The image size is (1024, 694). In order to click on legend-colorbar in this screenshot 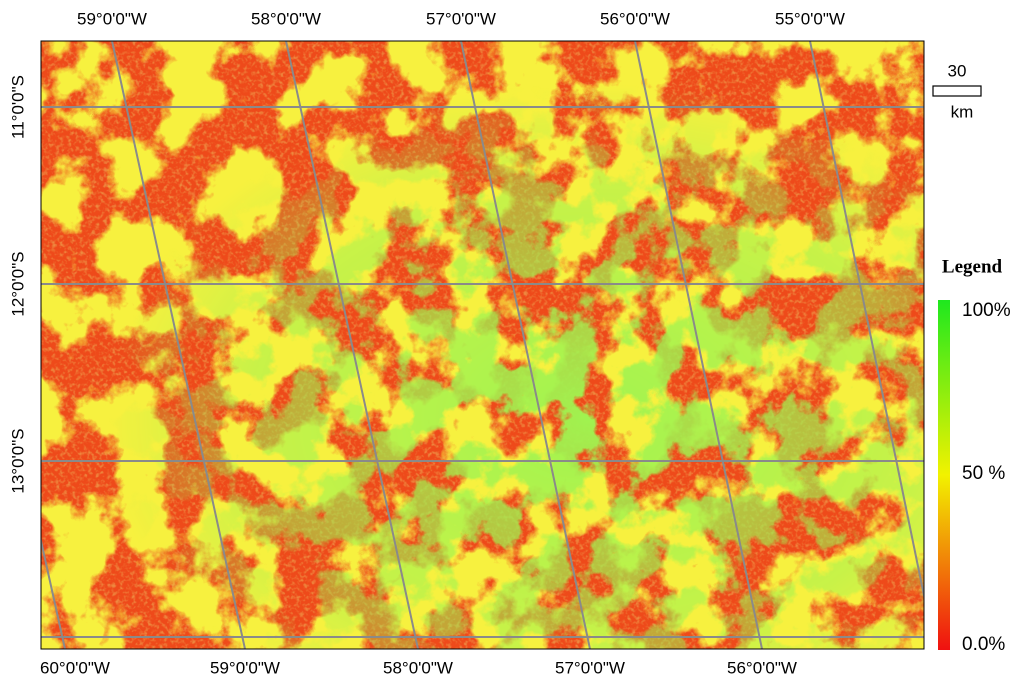, I will do `click(944, 475)`.